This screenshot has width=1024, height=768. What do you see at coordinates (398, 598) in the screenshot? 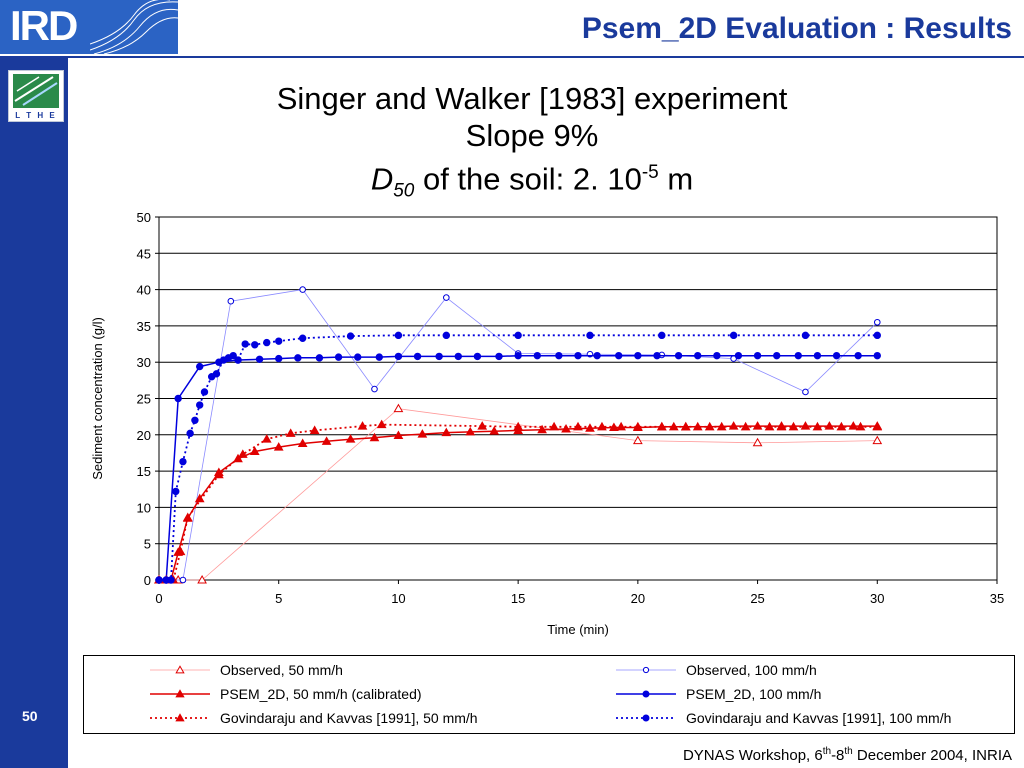
I see `x-tick-label: 10` at bounding box center [398, 598].